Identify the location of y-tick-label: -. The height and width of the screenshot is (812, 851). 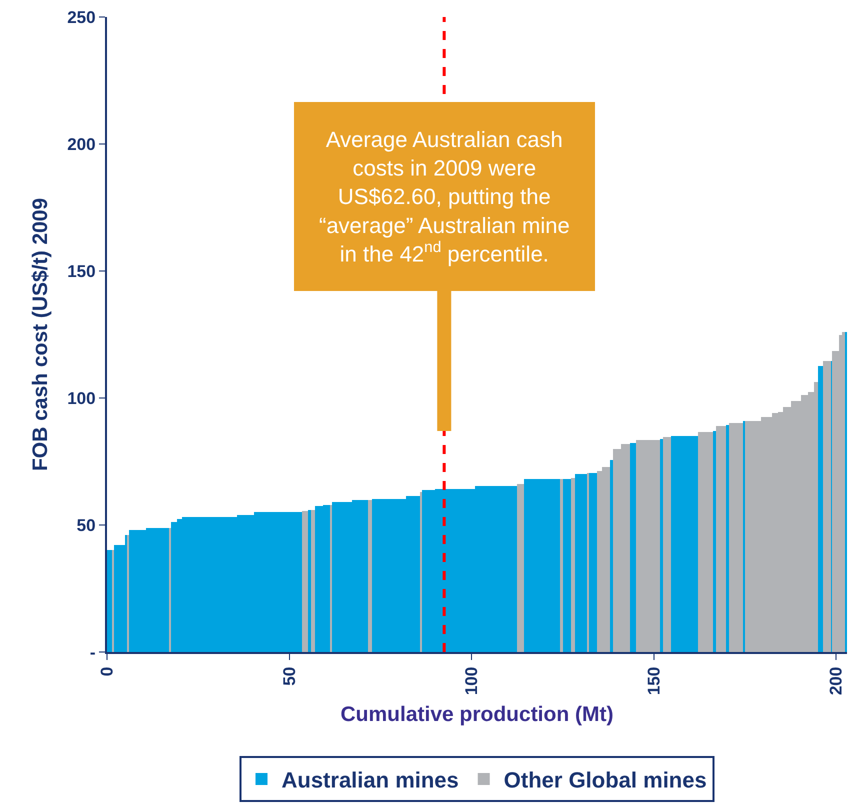
(93, 652).